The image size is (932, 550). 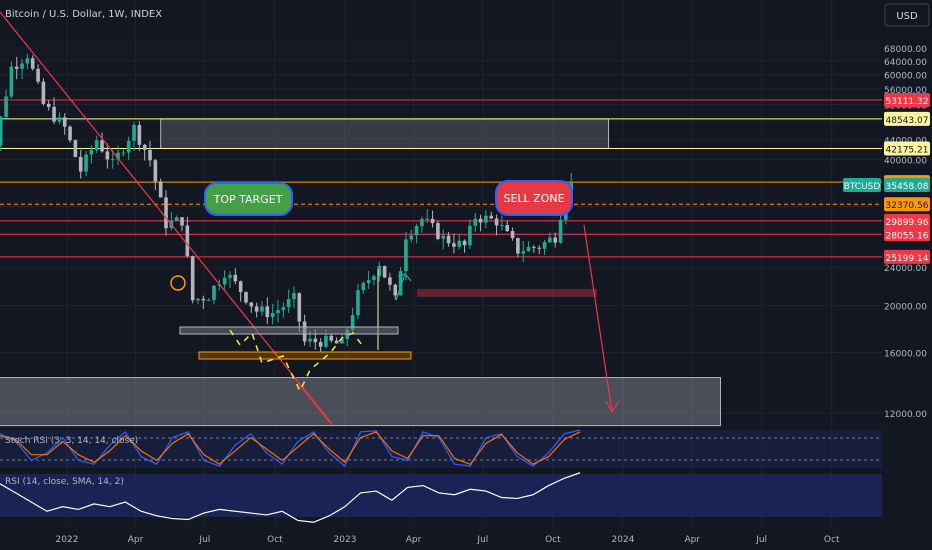 What do you see at coordinates (305, 355) in the screenshot?
I see `demand-box` at bounding box center [305, 355].